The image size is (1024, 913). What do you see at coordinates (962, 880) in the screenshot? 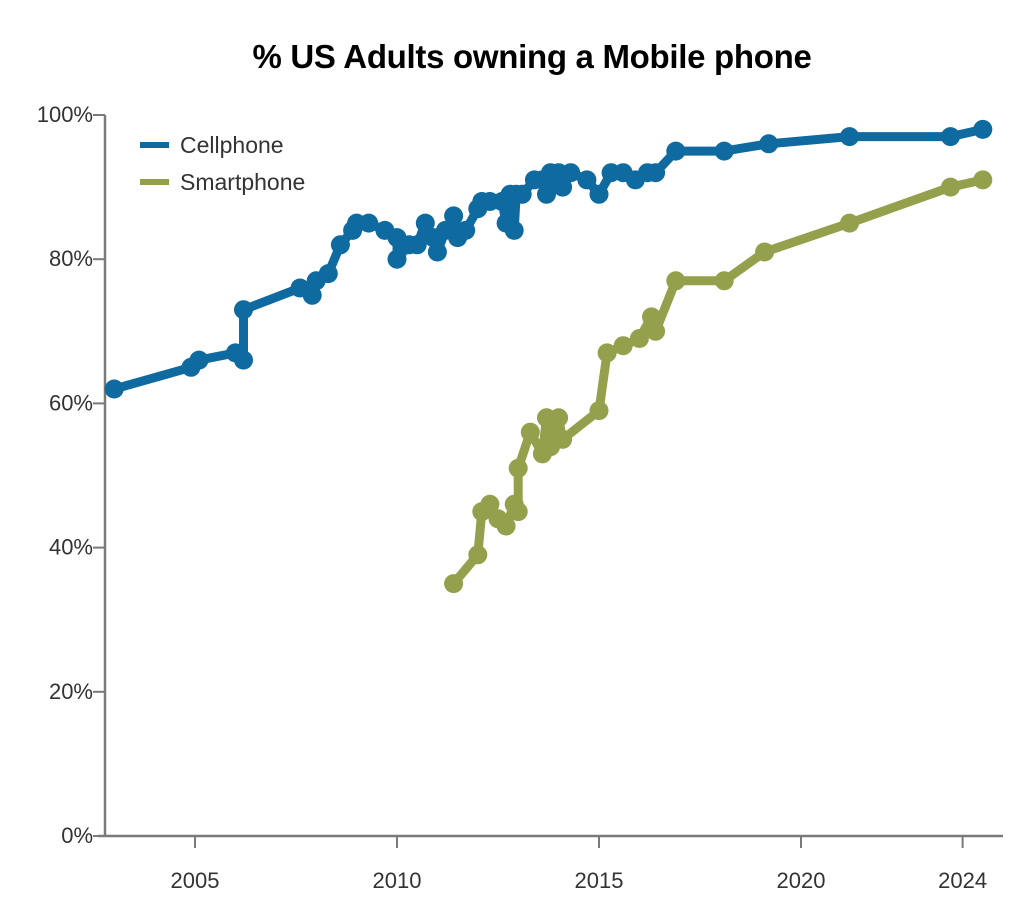
I see `x-tick-label: 2024` at bounding box center [962, 880].